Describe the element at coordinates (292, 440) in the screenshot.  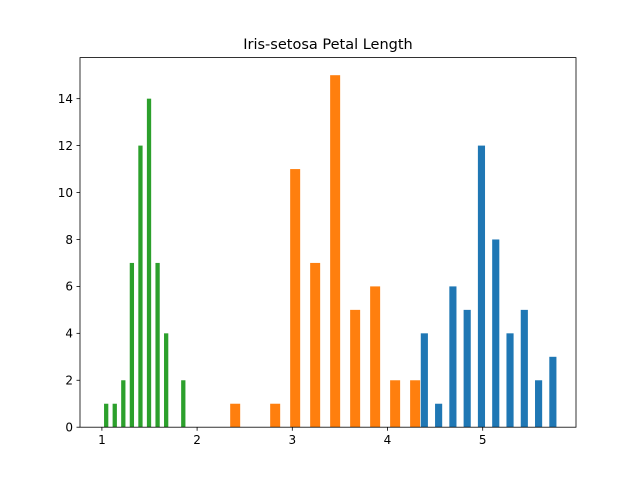
I see `x-tick-label: 3` at that location.